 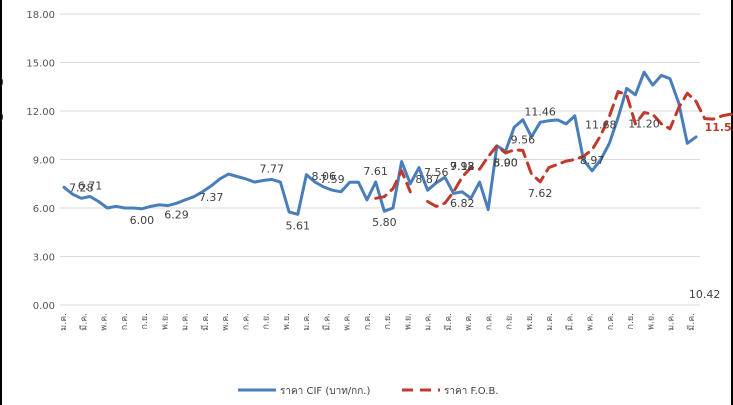 I want to click on data-label: 7.59, so click(x=332, y=179).